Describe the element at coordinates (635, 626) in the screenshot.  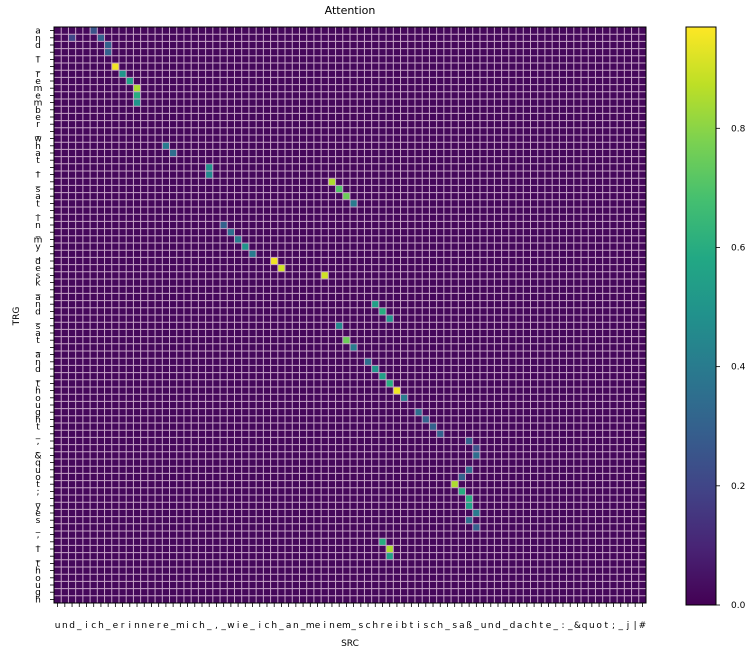
I see `x-tick-label: |` at that location.